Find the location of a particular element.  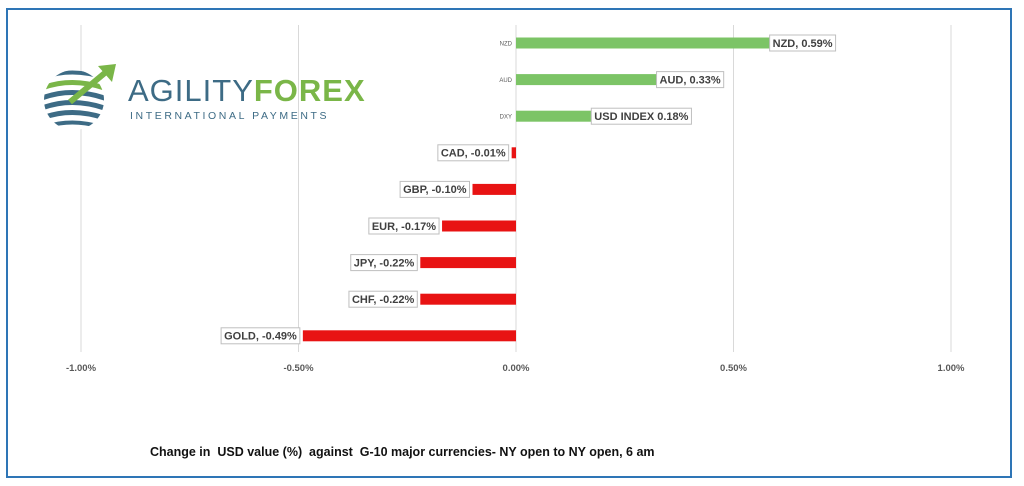

data-label: GOLD, -0.49% is located at coordinates (260, 337).